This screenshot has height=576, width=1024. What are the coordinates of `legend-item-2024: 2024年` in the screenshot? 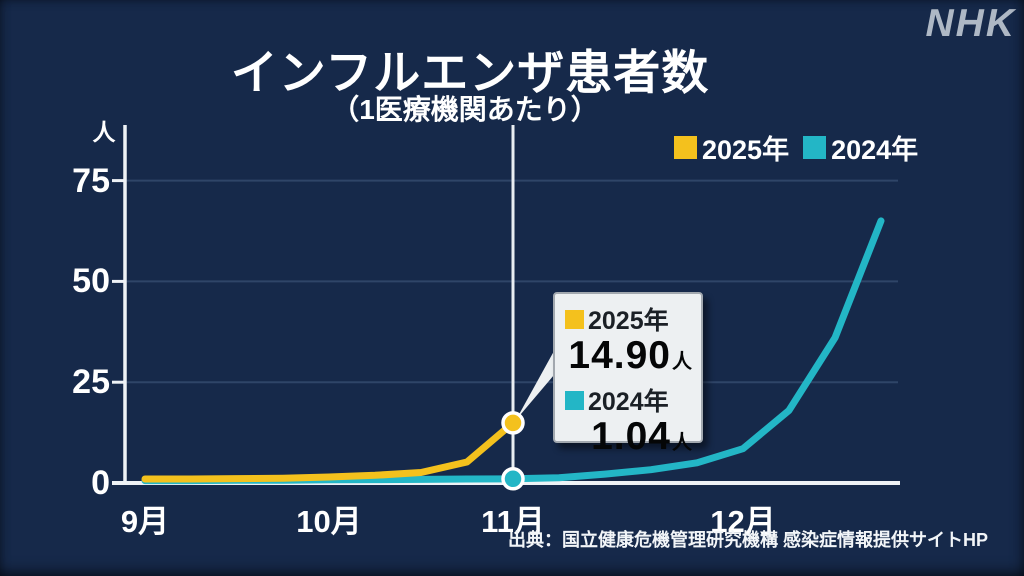 It's located at (860, 147).